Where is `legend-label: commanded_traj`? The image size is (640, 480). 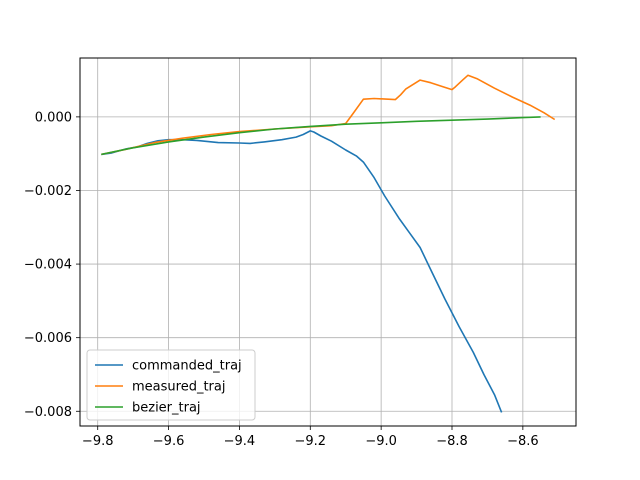 legend-label: commanded_traj is located at coordinates (187, 366).